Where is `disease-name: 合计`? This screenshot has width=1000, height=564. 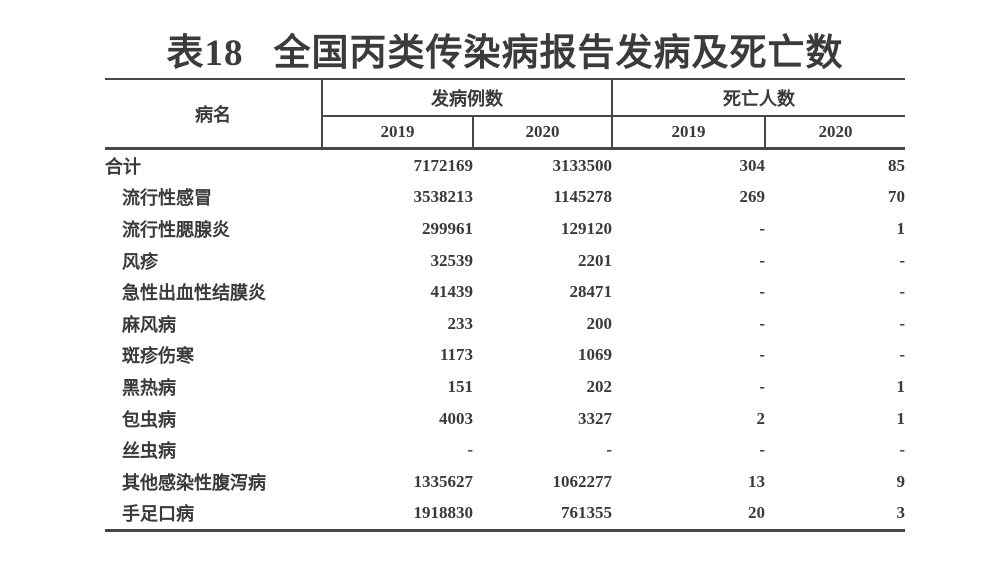 disease-name: 合计 is located at coordinates (123, 166).